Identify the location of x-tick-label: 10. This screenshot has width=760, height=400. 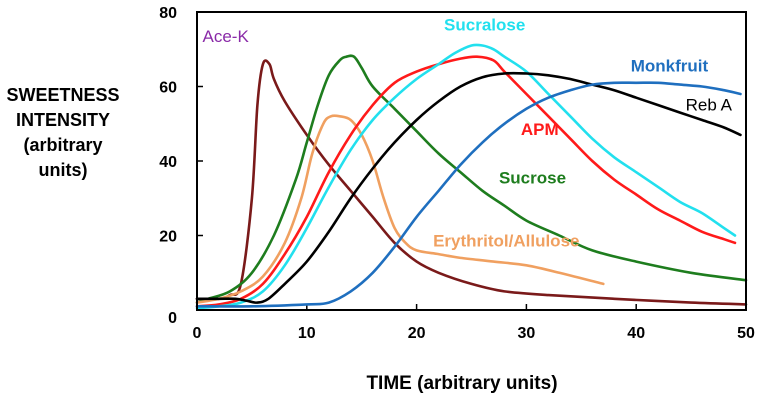
(307, 333).